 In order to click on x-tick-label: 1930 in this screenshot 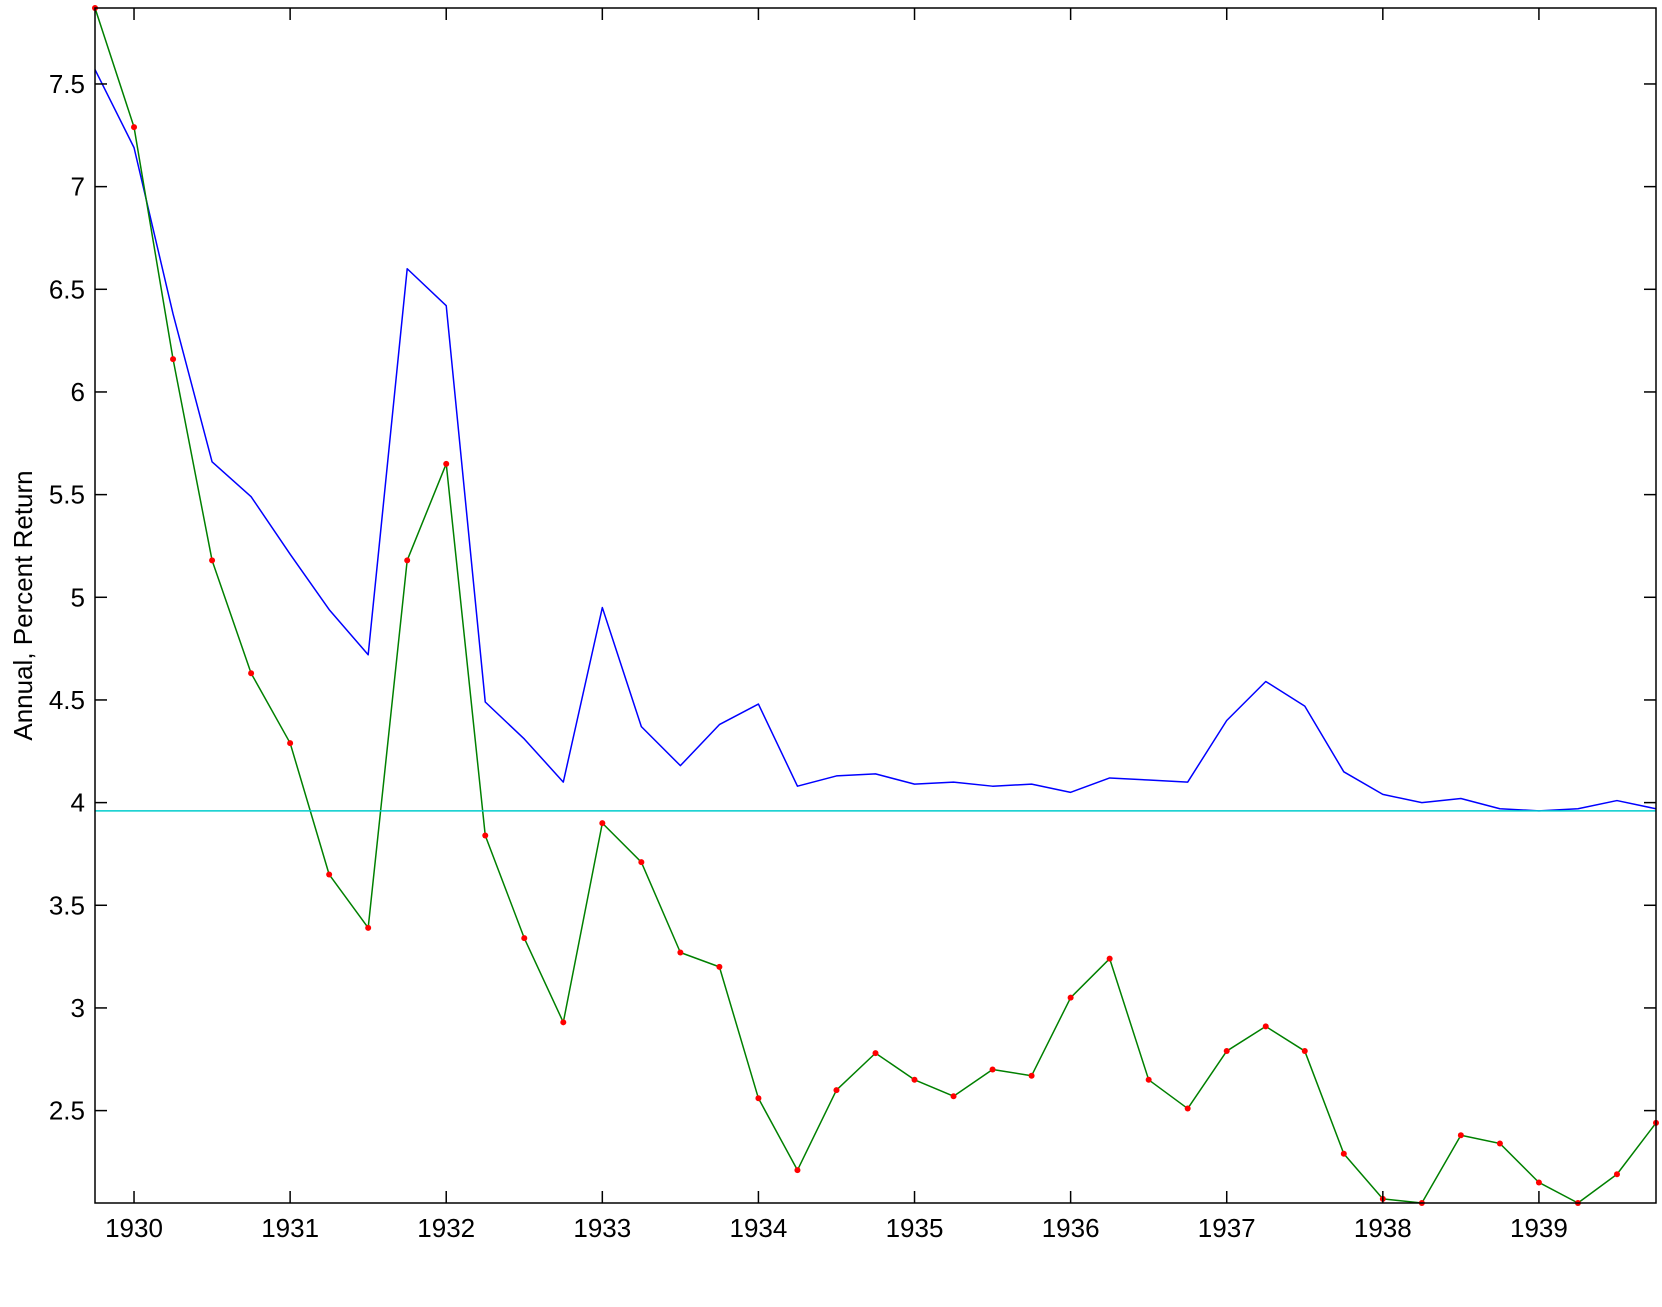, I will do `click(134, 1228)`.